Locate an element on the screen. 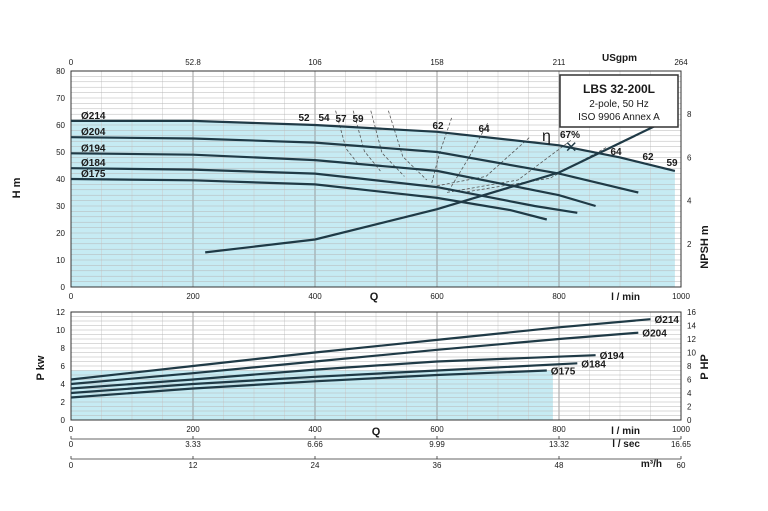  head-curve-d214 is located at coordinates (373, 145).